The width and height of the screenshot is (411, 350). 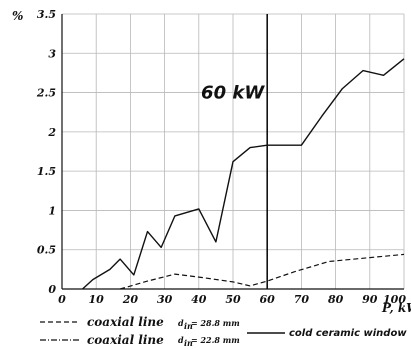 What do you see at coordinates (46, 14) in the screenshot?
I see `y-tick-label: 3.5` at bounding box center [46, 14].